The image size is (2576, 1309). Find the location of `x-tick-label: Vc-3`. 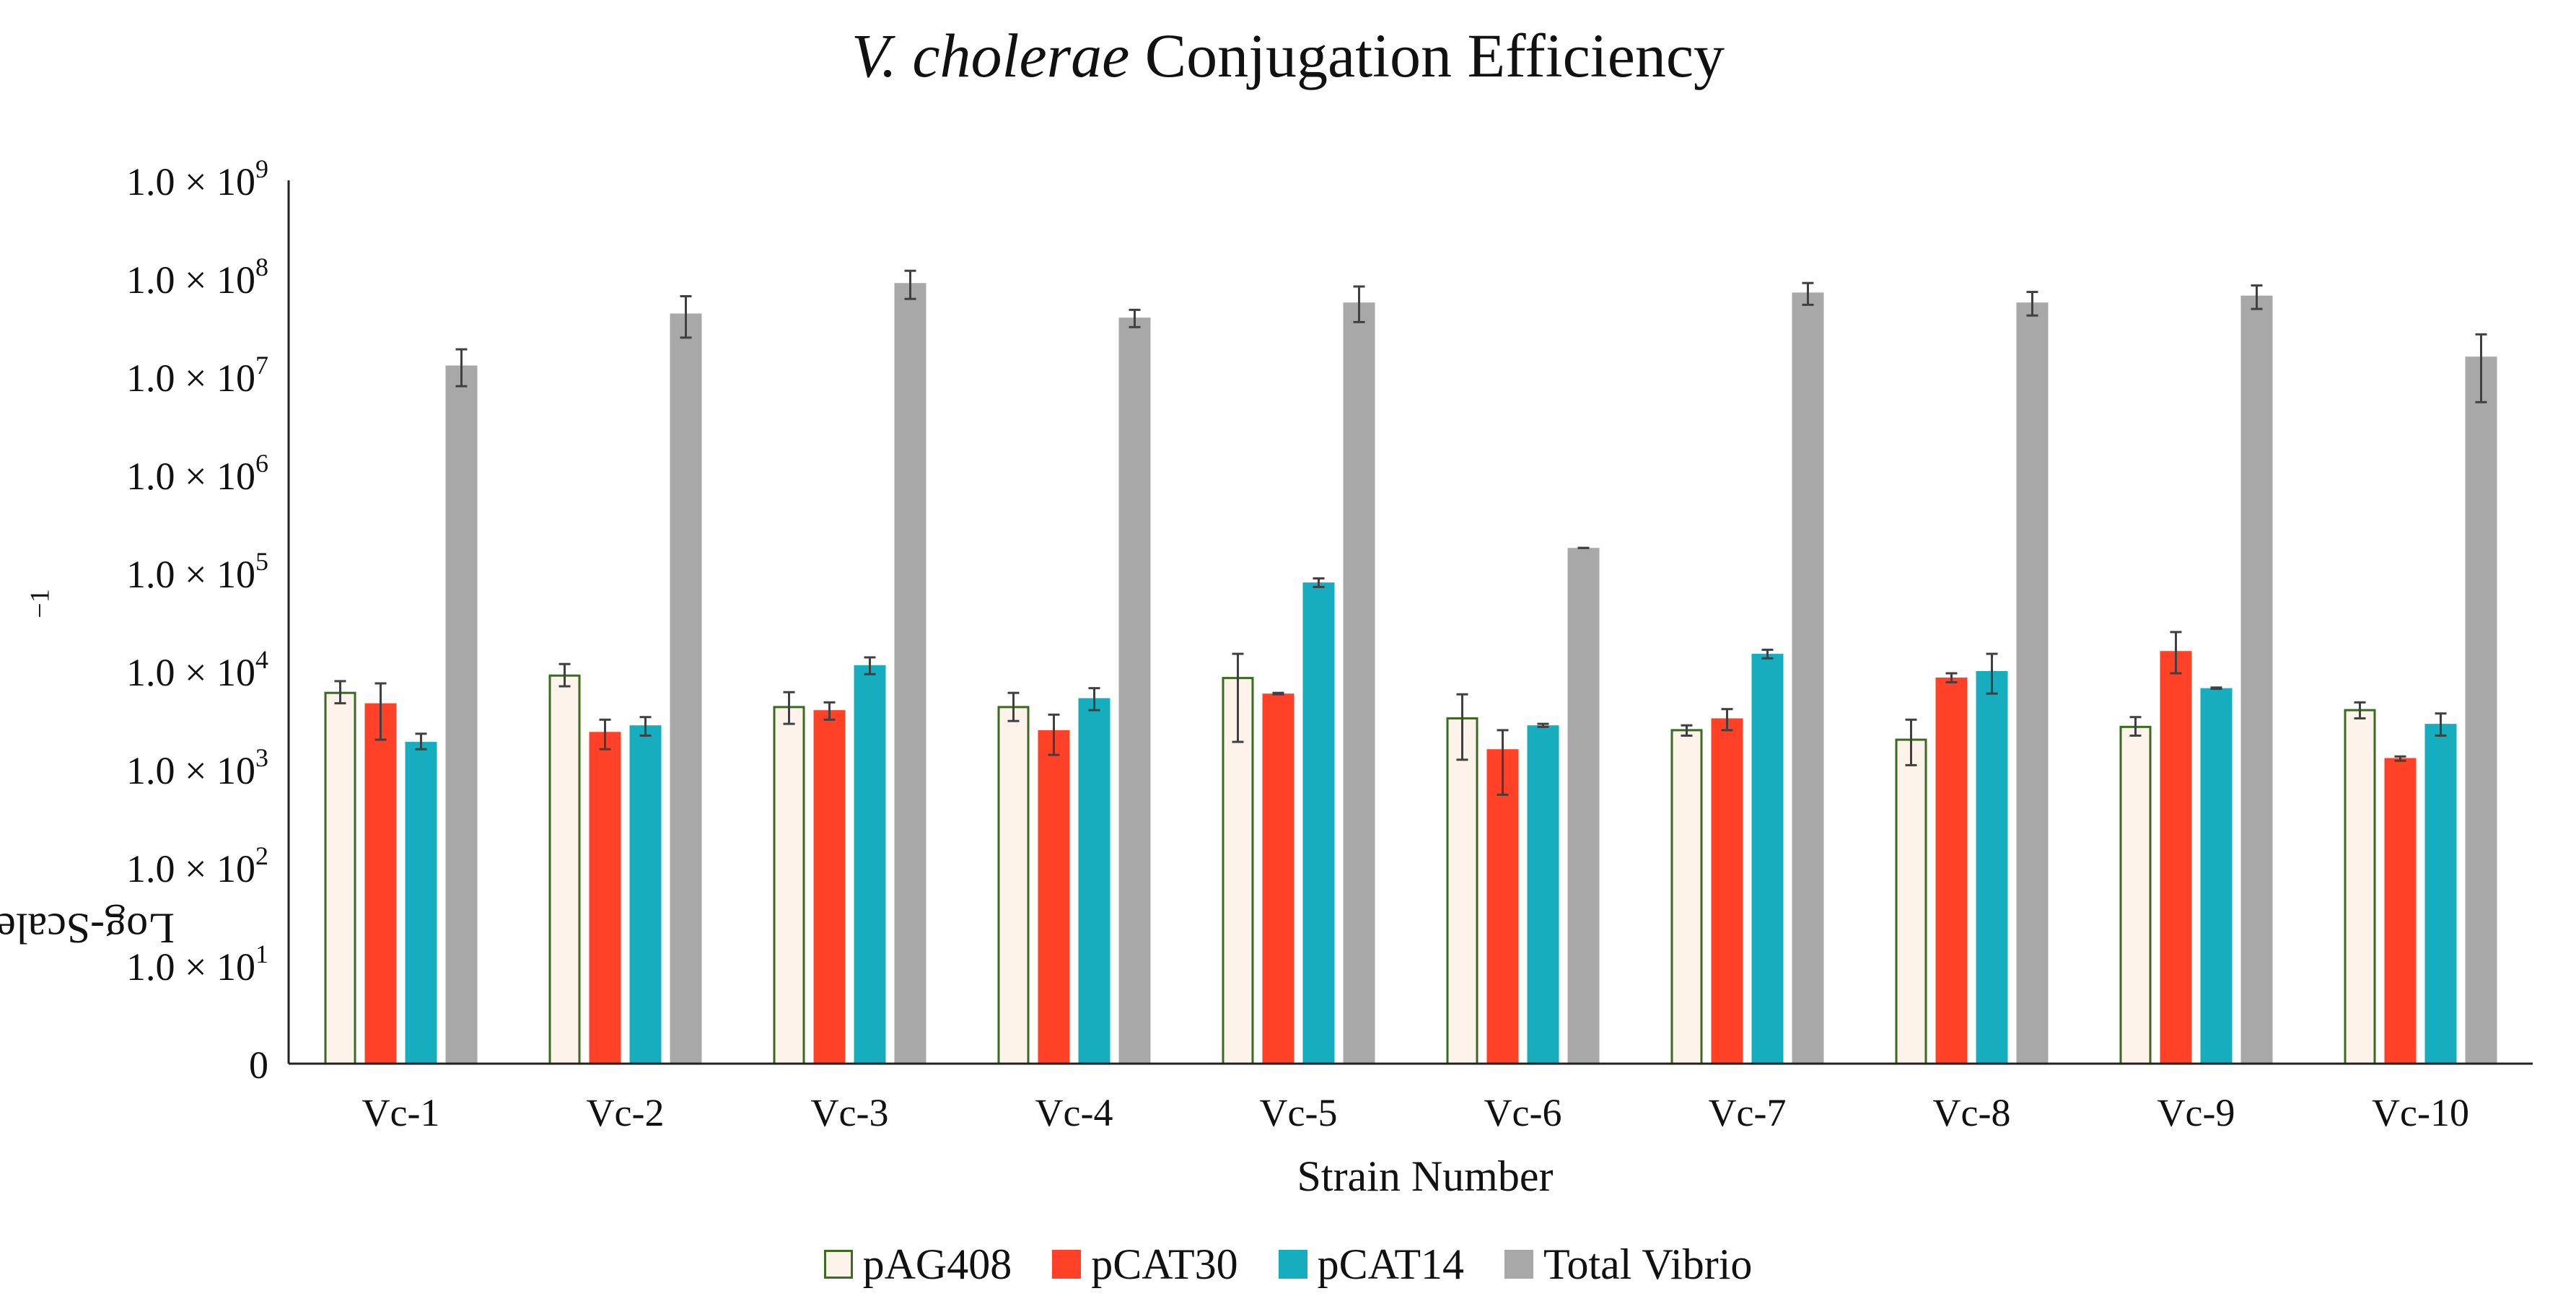

x-tick-label: Vc-3 is located at coordinates (850, 1112).